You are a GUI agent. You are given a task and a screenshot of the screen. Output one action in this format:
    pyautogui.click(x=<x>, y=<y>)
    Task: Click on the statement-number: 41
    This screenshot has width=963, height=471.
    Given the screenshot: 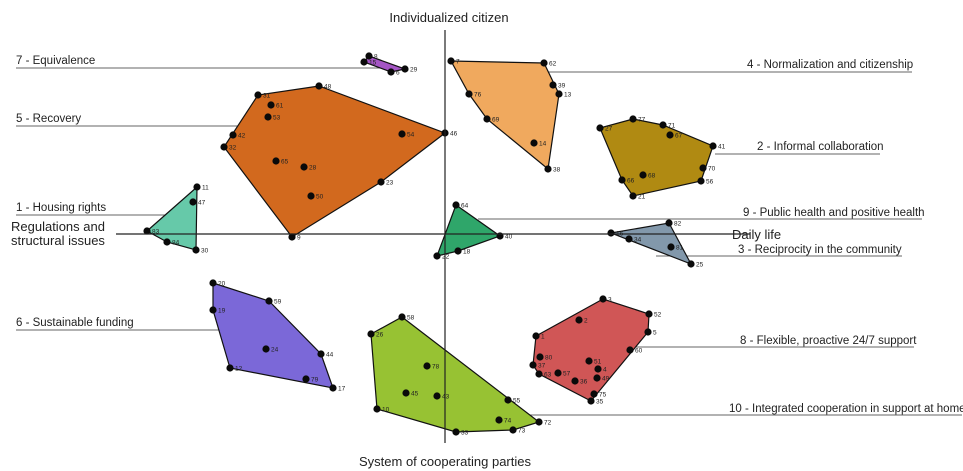 What is the action you would take?
    pyautogui.click(x=722, y=147)
    